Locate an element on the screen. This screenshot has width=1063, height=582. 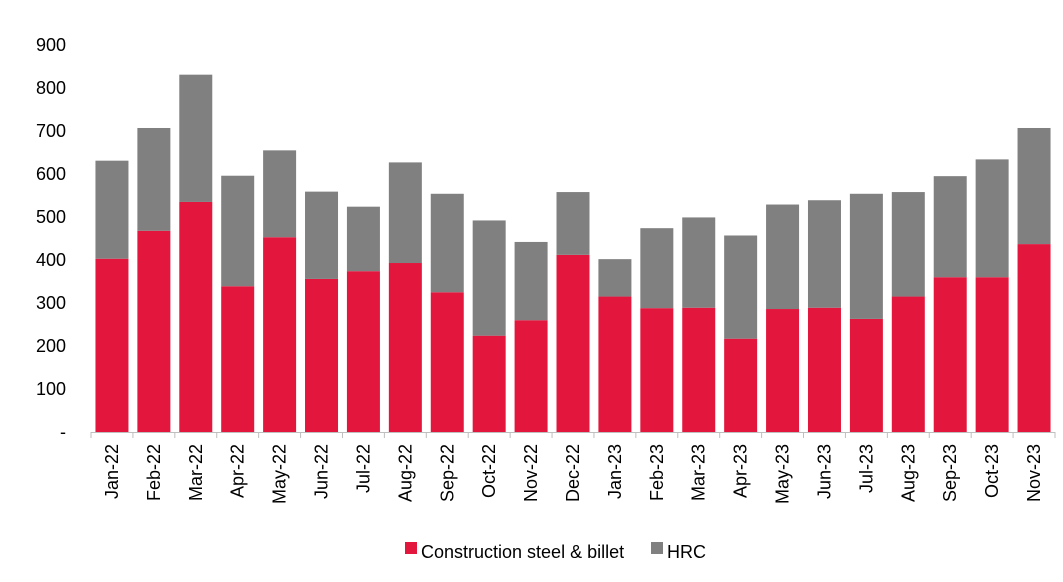
x-tick-label: Mar-22 is located at coordinates (196, 472).